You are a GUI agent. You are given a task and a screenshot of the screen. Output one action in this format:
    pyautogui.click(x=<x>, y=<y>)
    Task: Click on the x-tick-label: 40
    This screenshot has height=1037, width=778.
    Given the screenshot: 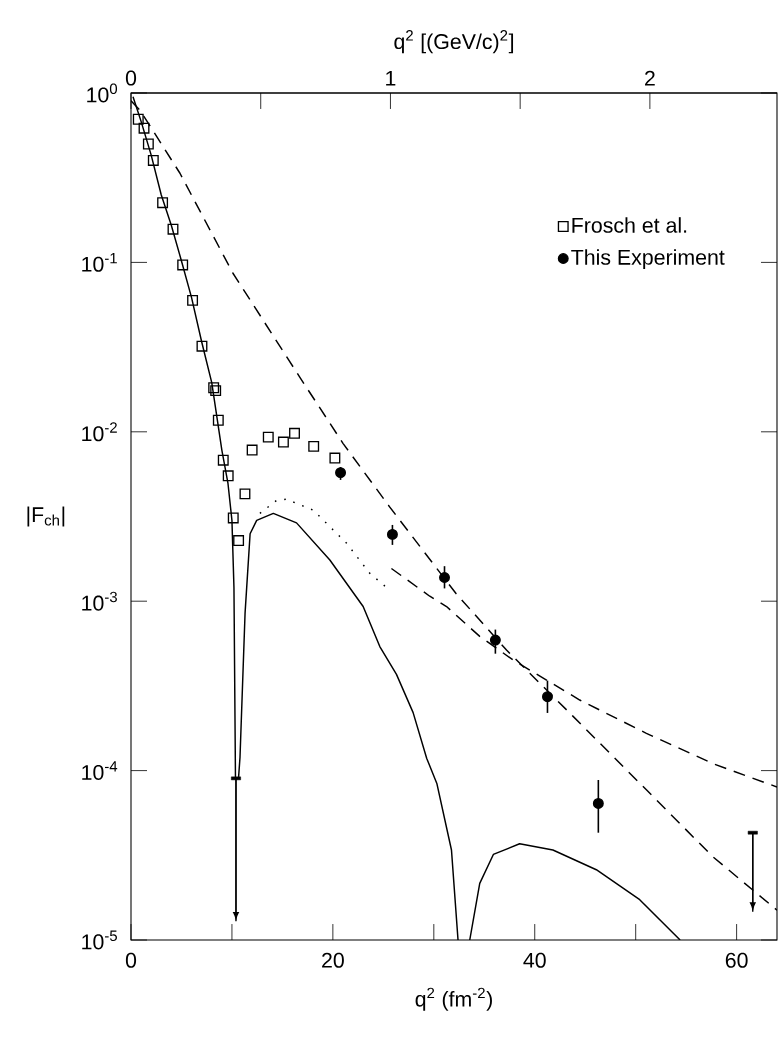 What is the action you would take?
    pyautogui.click(x=534, y=960)
    